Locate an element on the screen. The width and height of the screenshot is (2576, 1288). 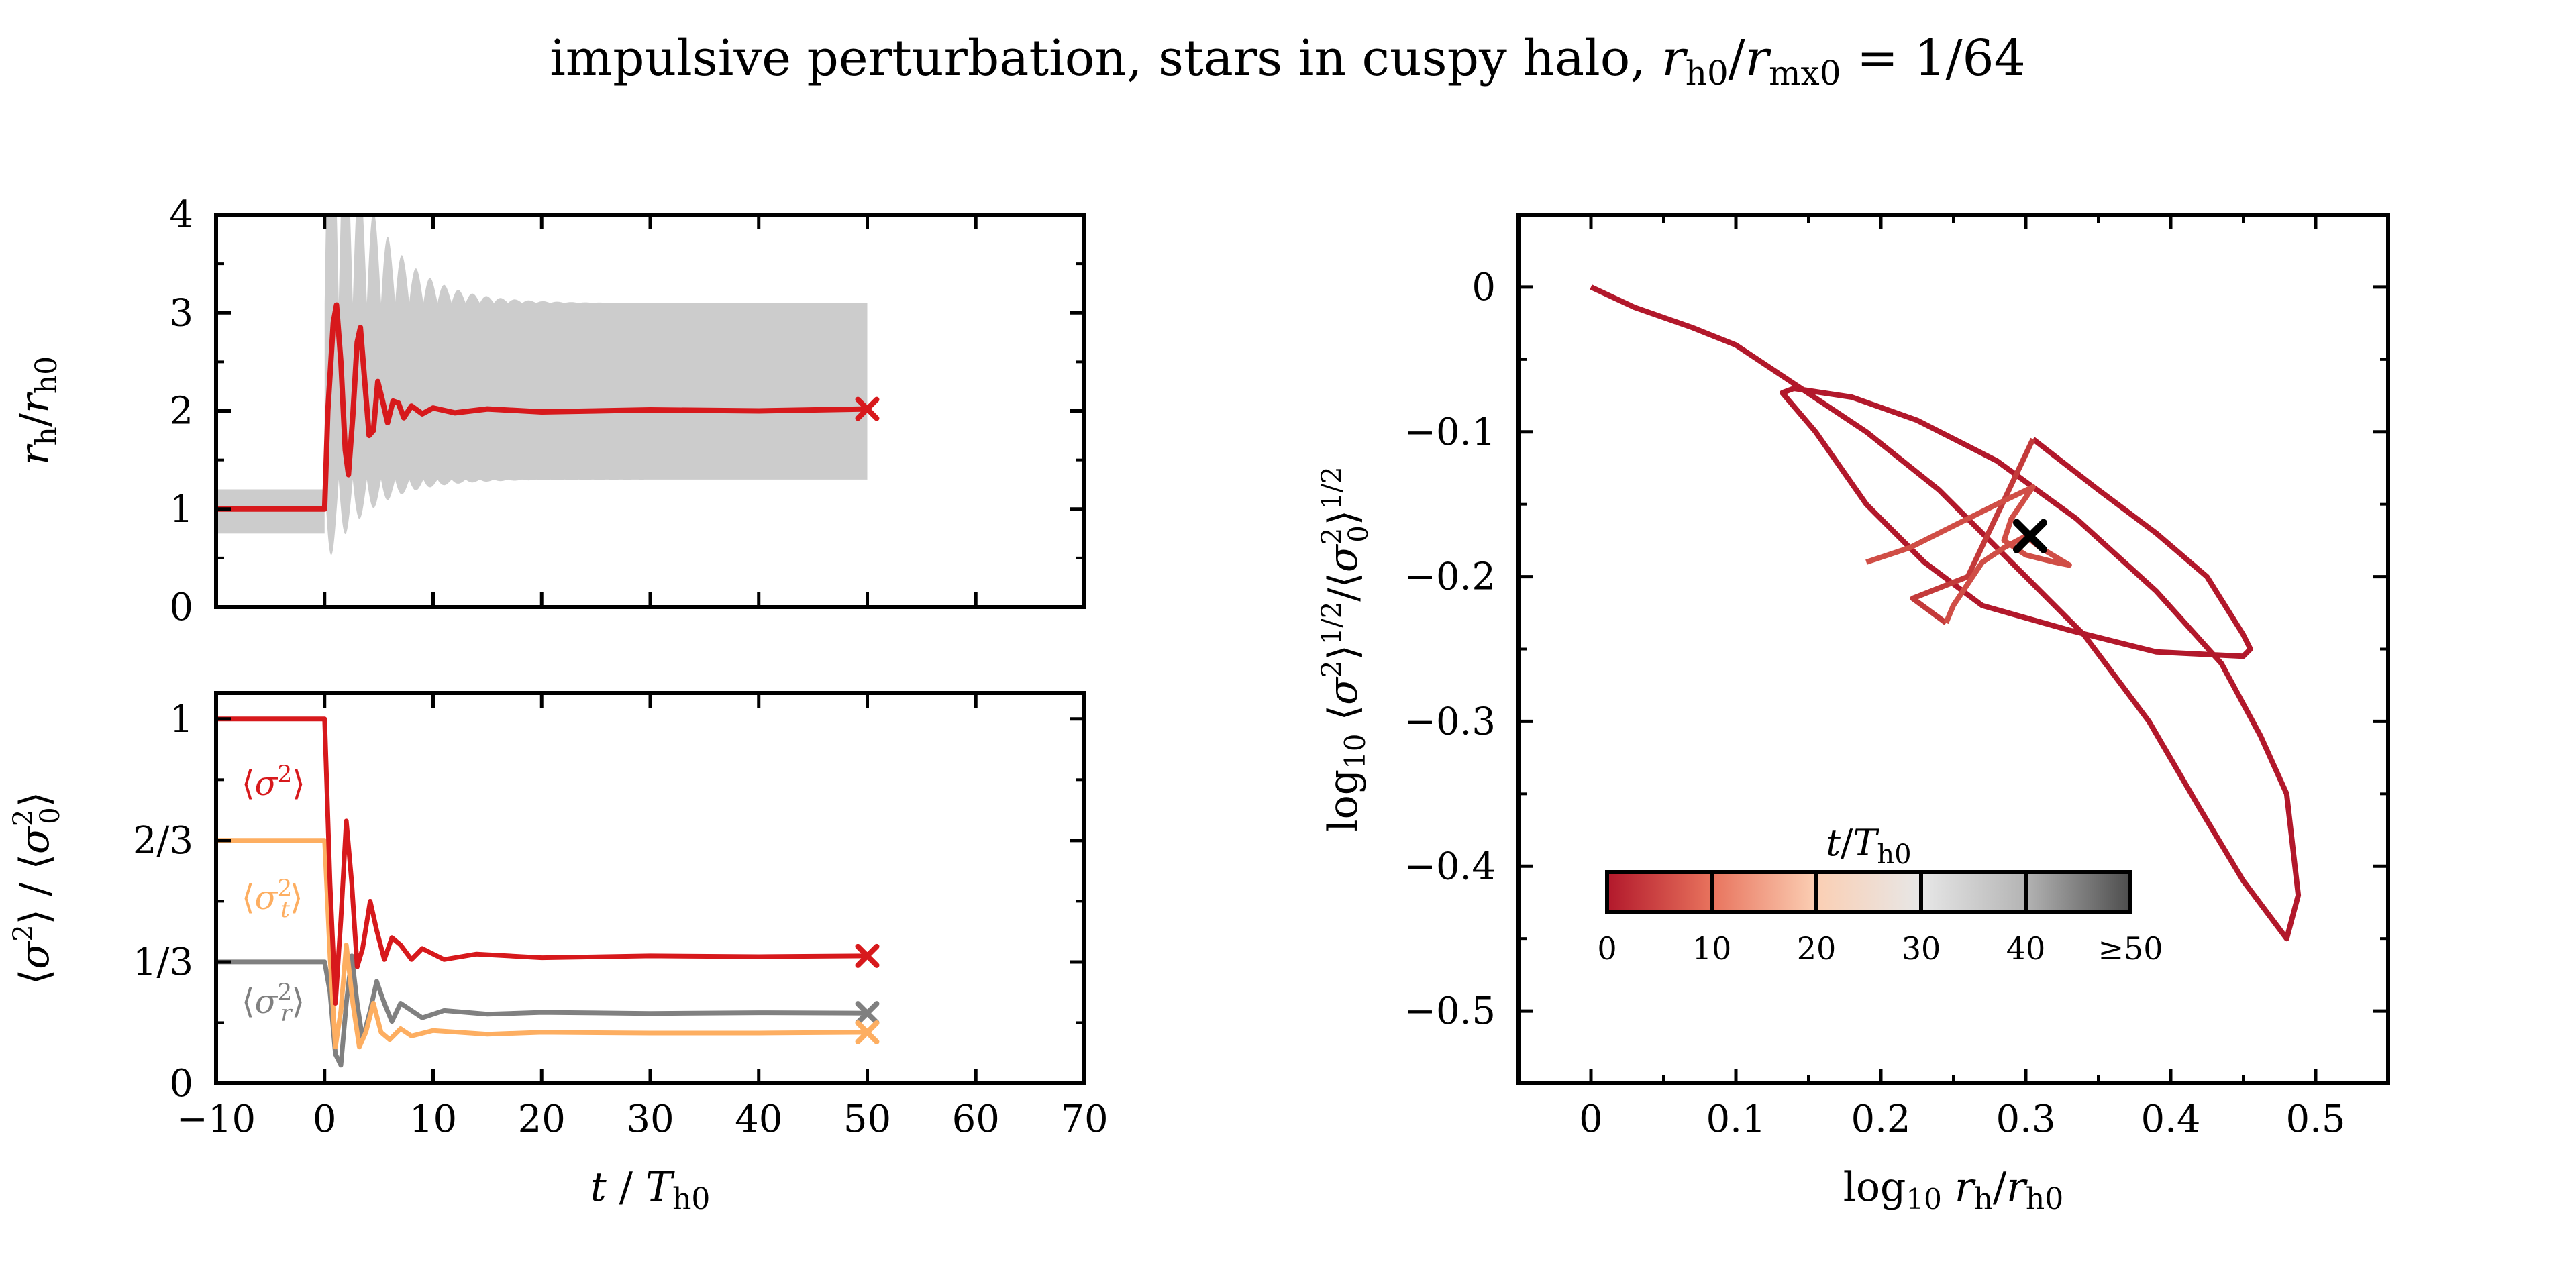
x-tick-label: 40 is located at coordinates (758, 1119).